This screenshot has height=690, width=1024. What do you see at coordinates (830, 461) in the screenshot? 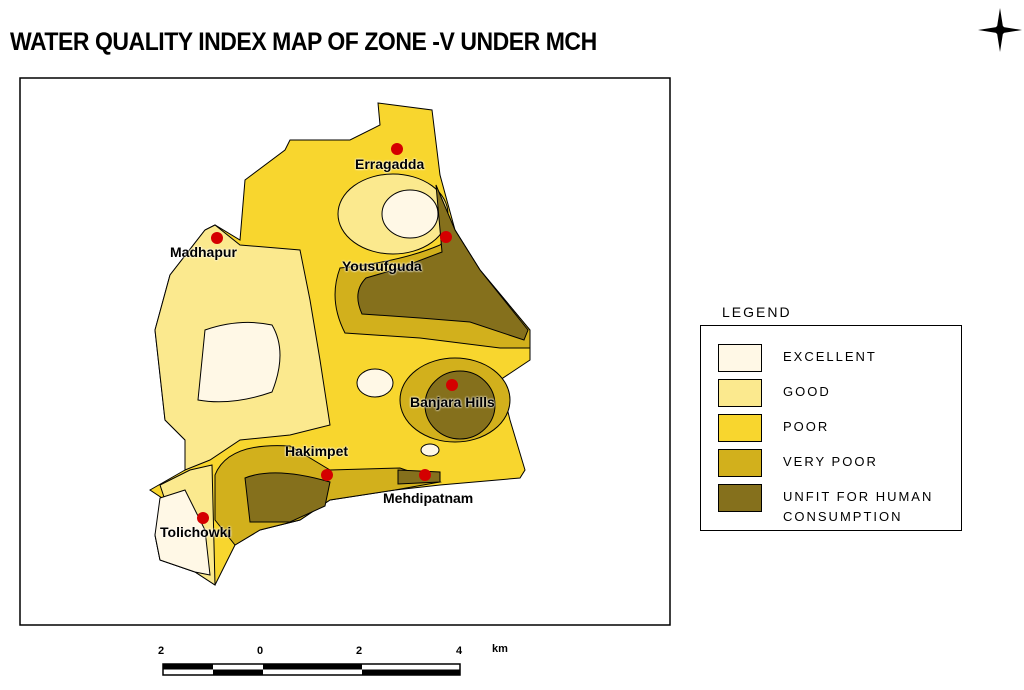
I see `legend-label: VERY POOR` at bounding box center [830, 461].